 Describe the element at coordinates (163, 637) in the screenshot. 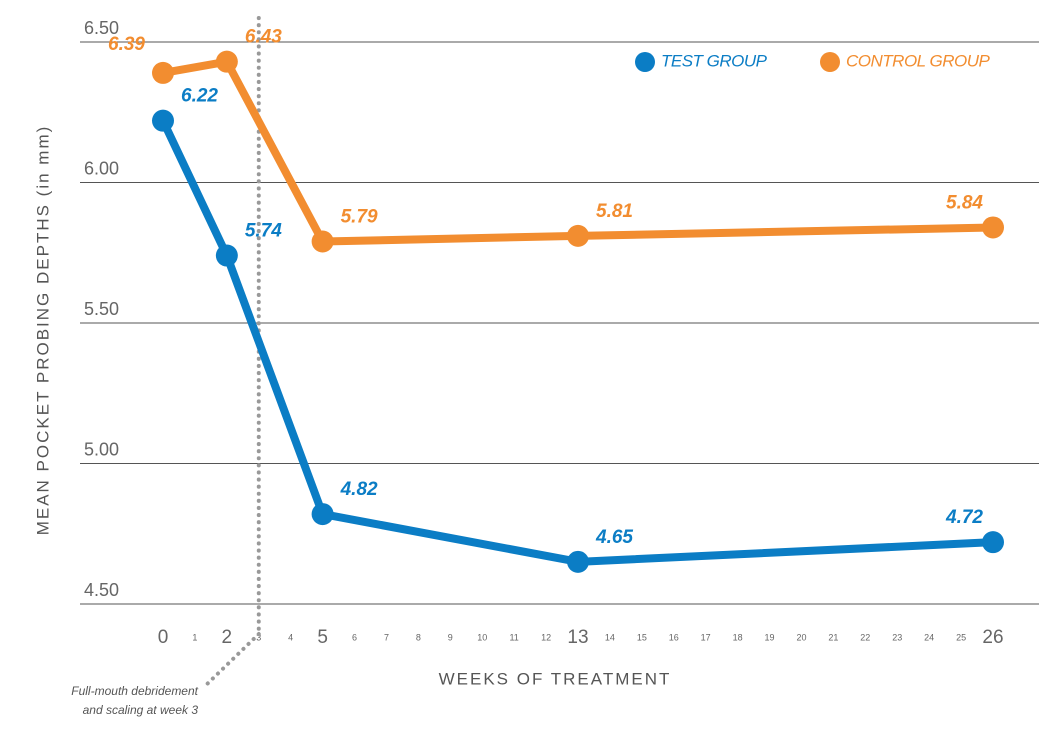

I see `x-tick-label: 0` at that location.